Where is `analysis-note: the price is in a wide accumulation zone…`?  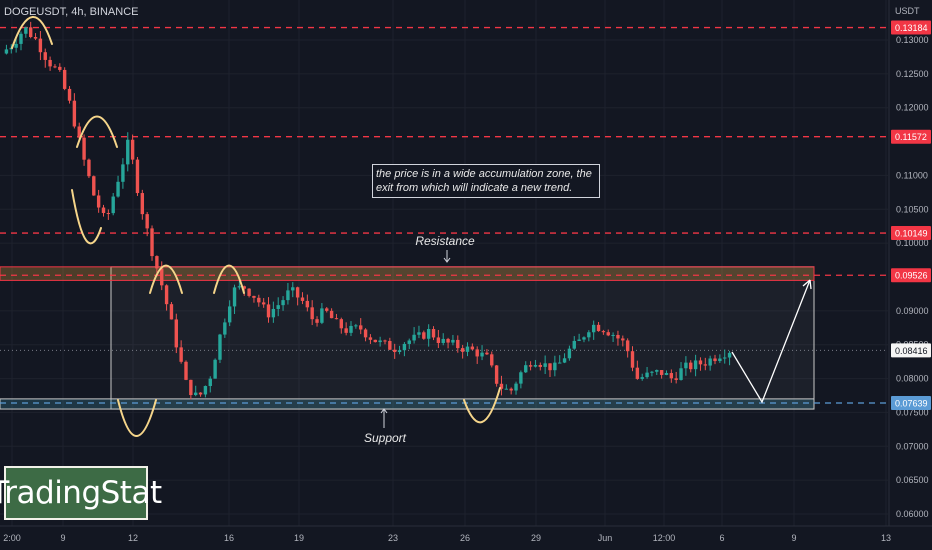 analysis-note: the price is in a wide accumulation zone… is located at coordinates (486, 181).